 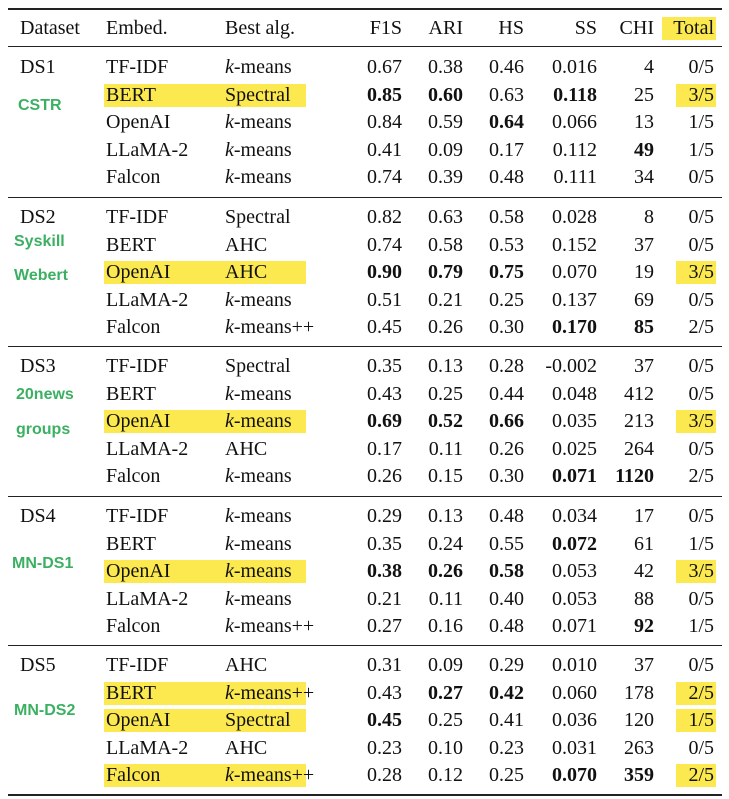 What do you see at coordinates (574, 720) in the screenshot?
I see `cell: 0.036` at bounding box center [574, 720].